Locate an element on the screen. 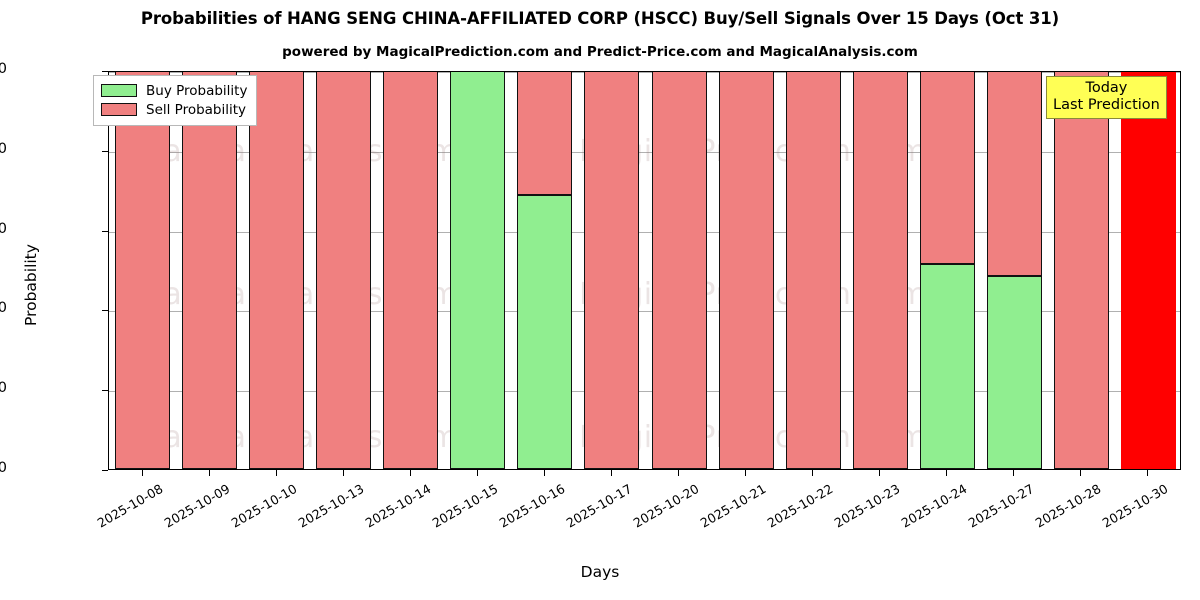 The width and height of the screenshot is (1200, 600). today-badge-line1: Today is located at coordinates (1106, 88).